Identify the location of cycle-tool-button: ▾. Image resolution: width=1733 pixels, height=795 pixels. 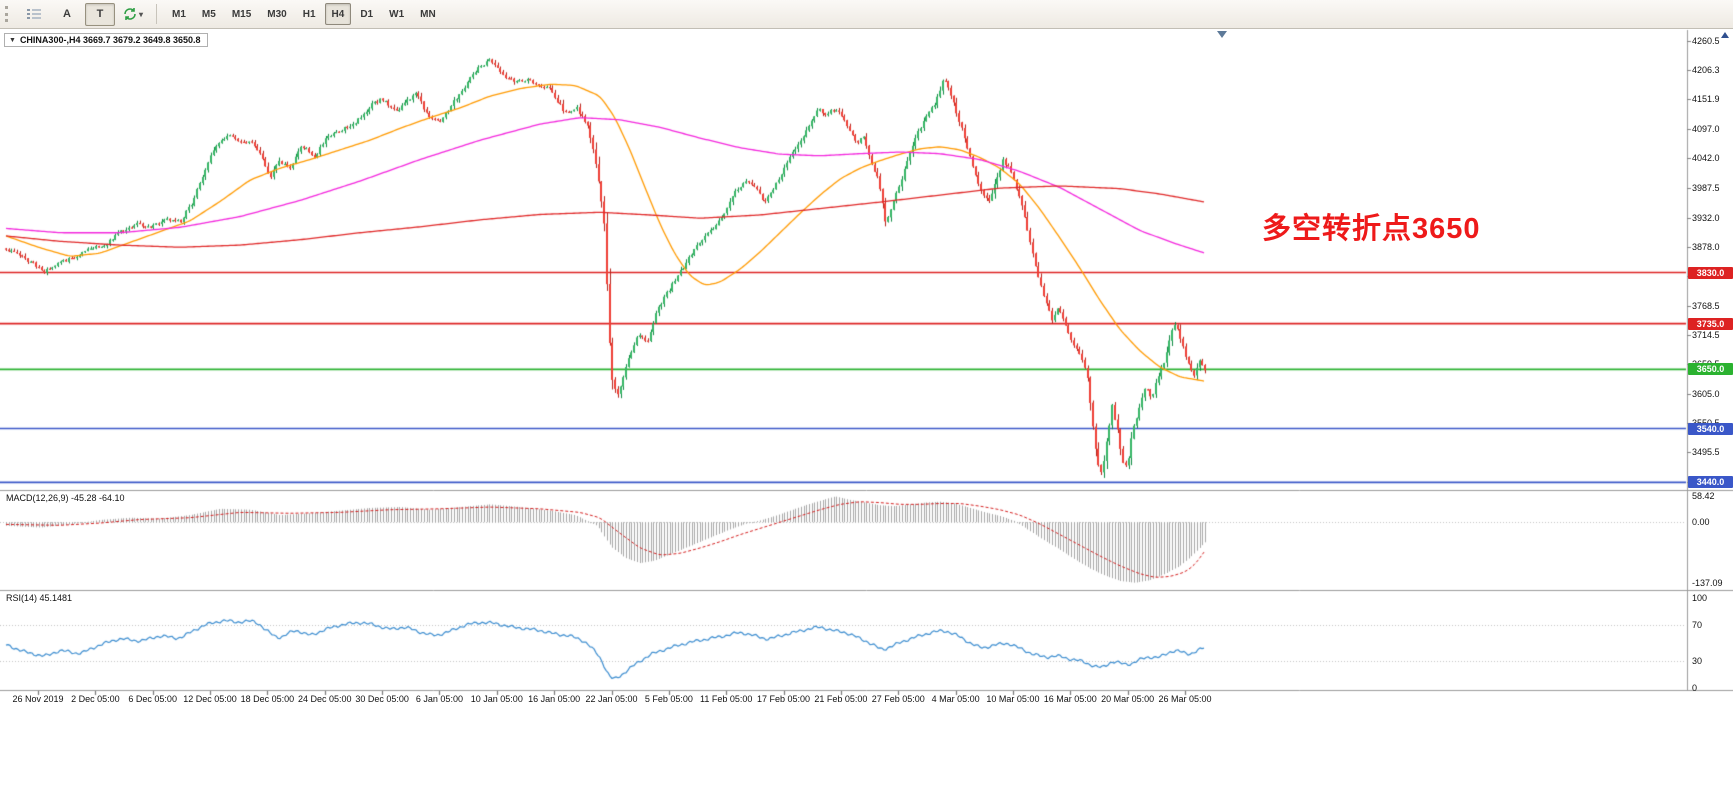
(133, 14).